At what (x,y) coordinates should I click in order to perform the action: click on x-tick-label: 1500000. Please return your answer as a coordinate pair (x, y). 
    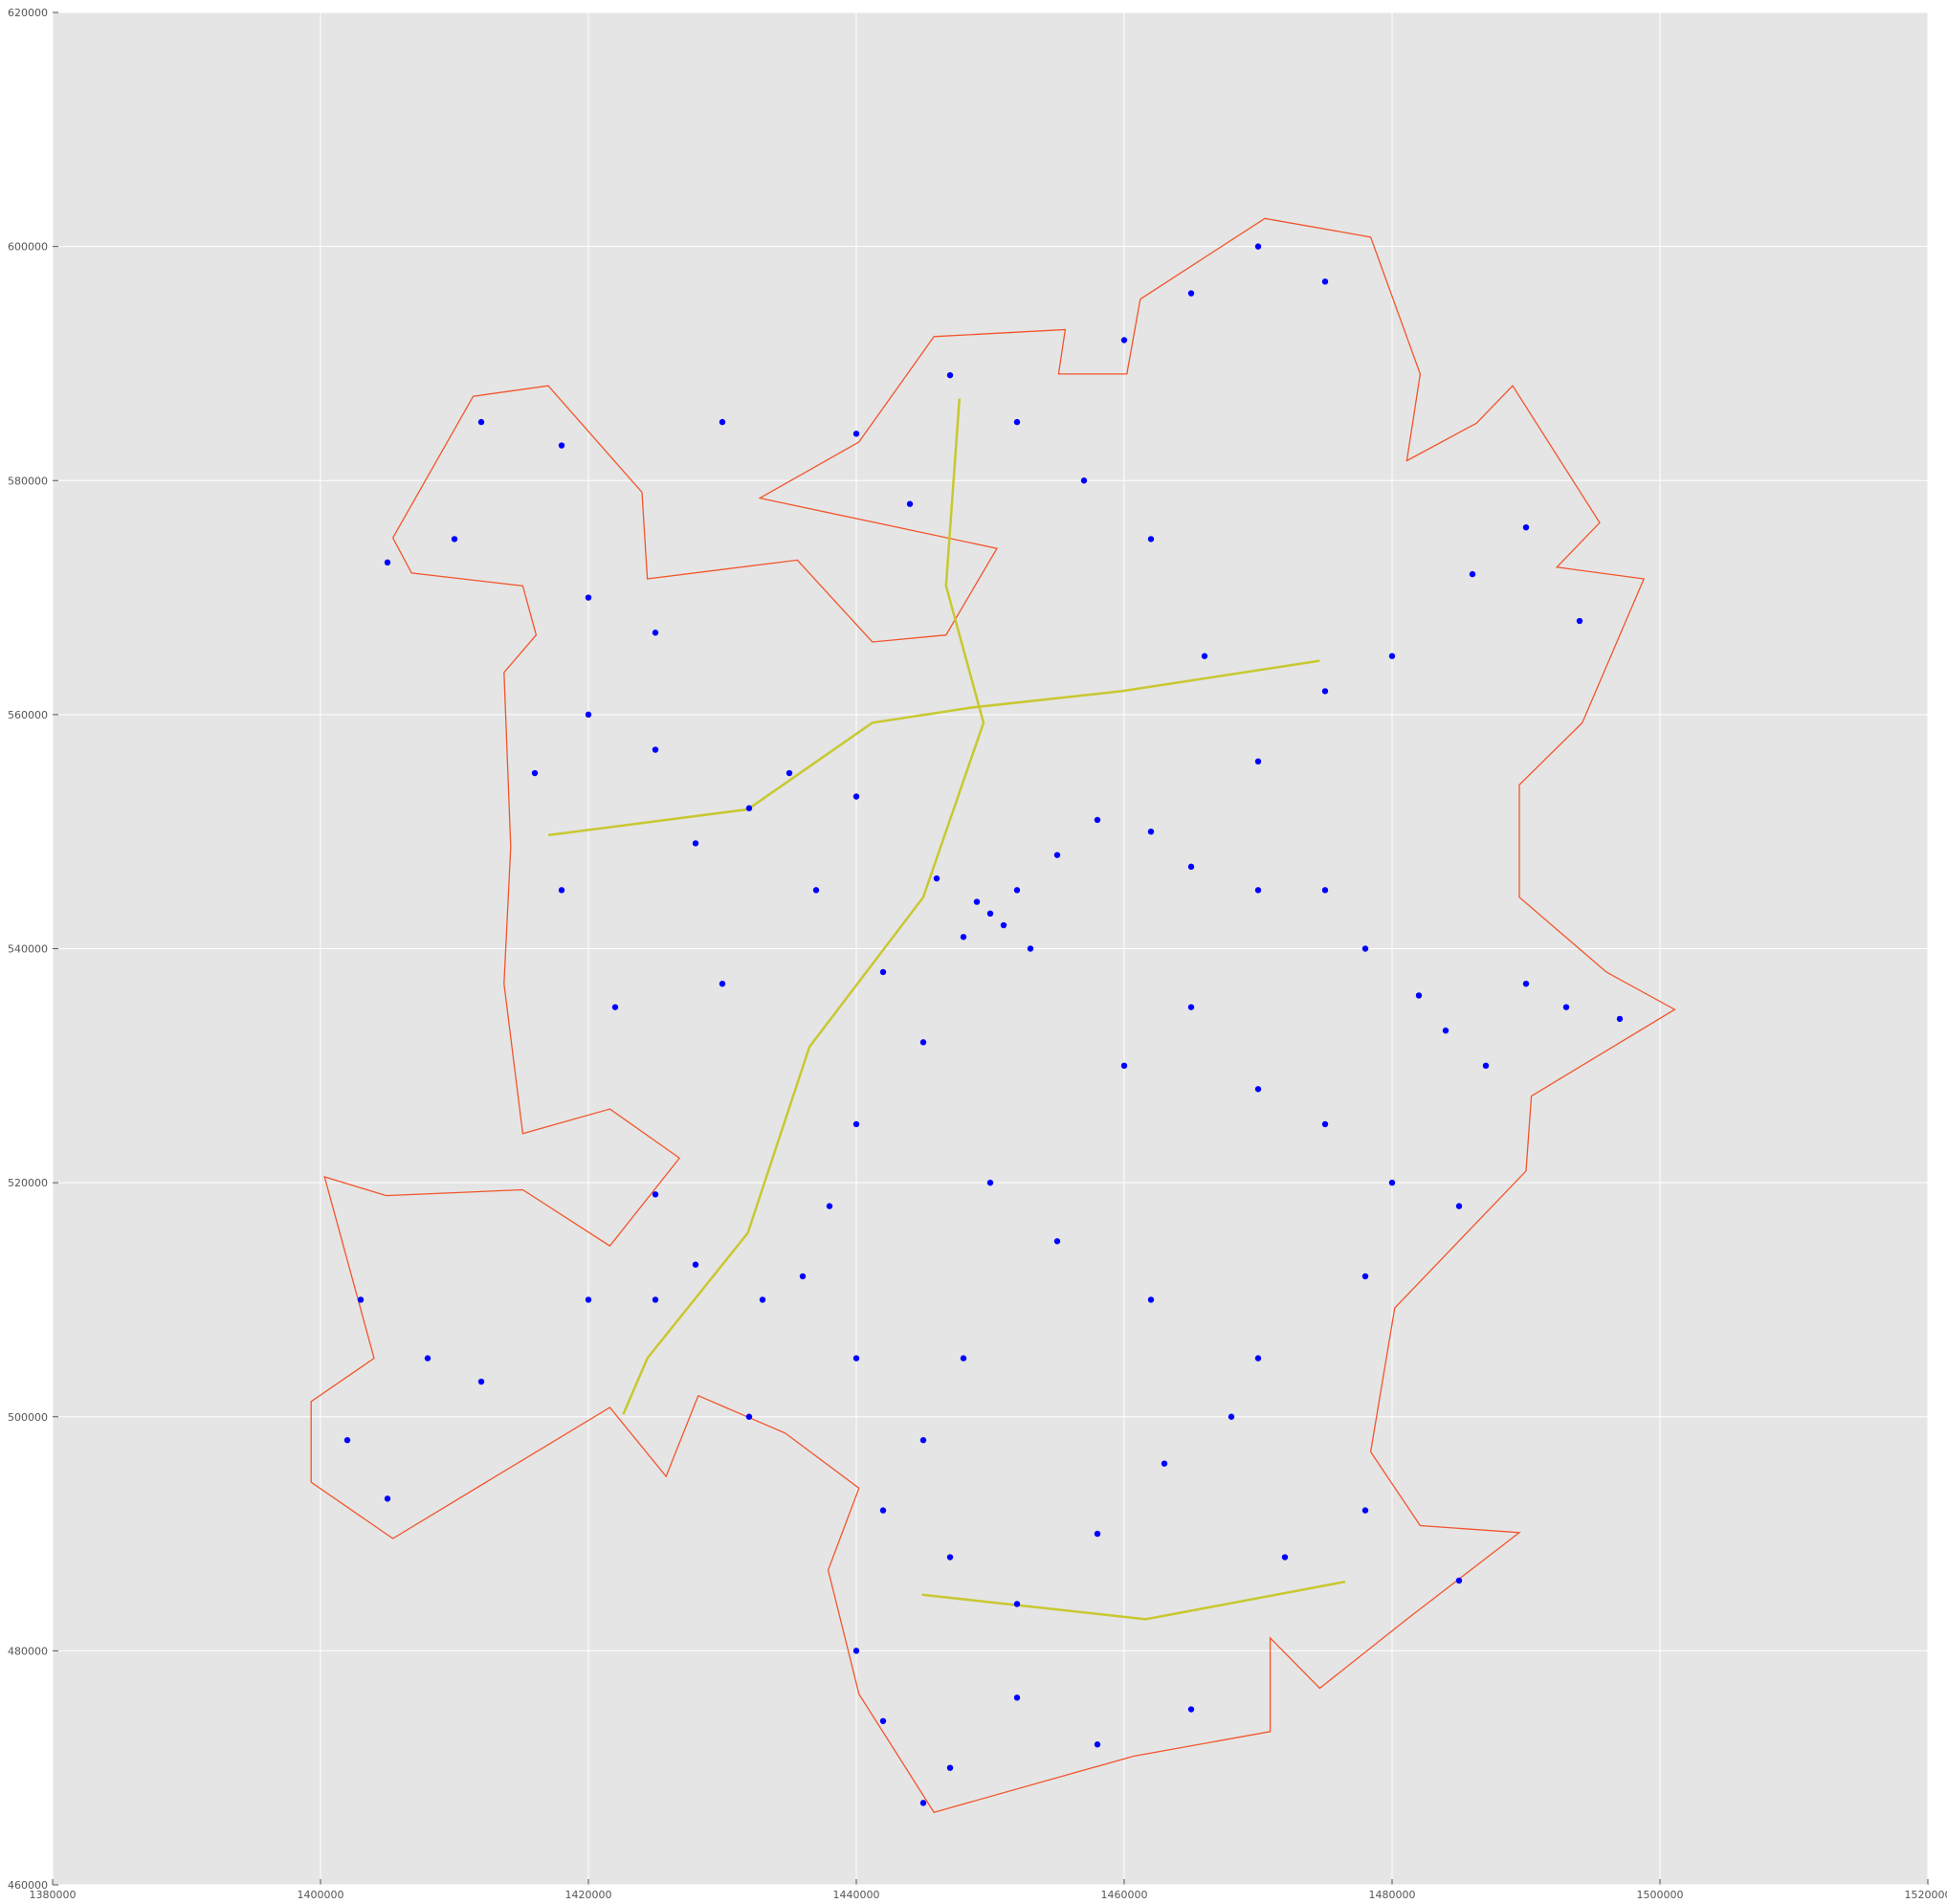
    Looking at the image, I should click on (1661, 1895).